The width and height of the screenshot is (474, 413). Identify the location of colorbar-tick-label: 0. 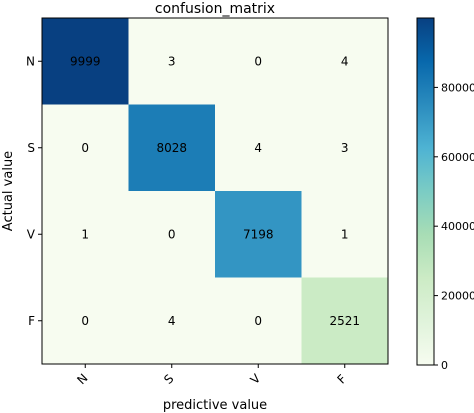
(444, 365).